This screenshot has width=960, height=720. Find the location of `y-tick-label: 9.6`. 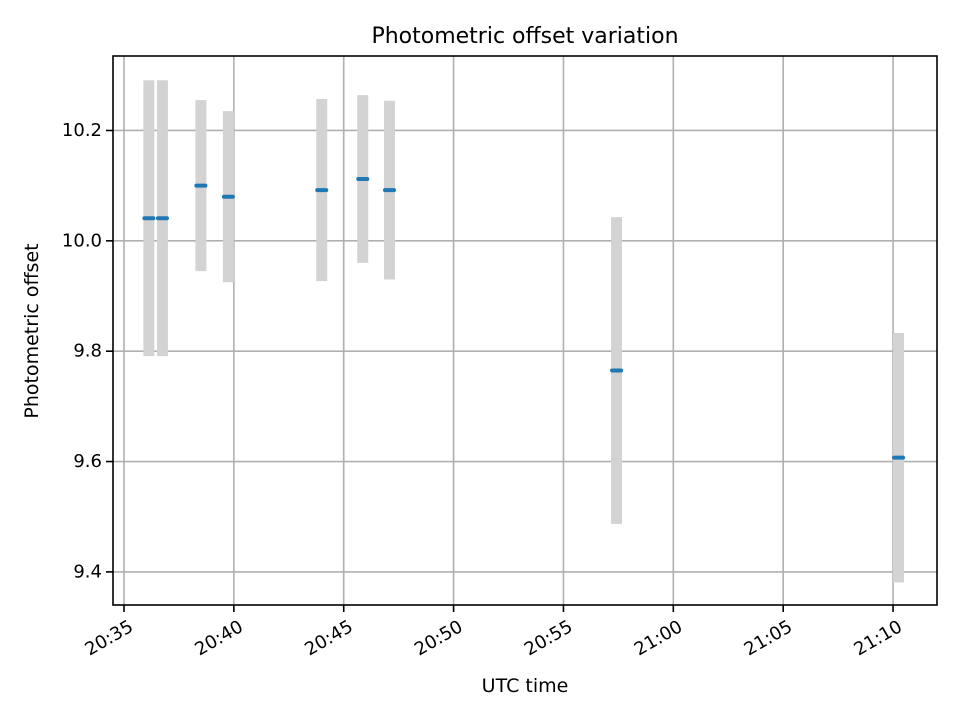

y-tick-label: 9.6 is located at coordinates (87, 461).